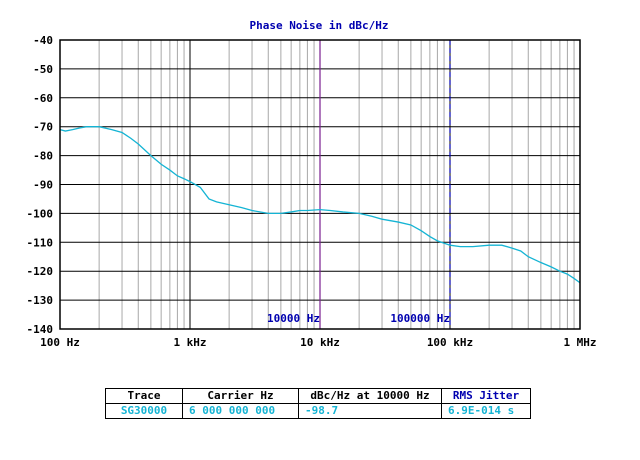 This screenshot has height=460, width=640. What do you see at coordinates (40, 213) in the screenshot?
I see `y-tick-label: -100` at bounding box center [40, 213].